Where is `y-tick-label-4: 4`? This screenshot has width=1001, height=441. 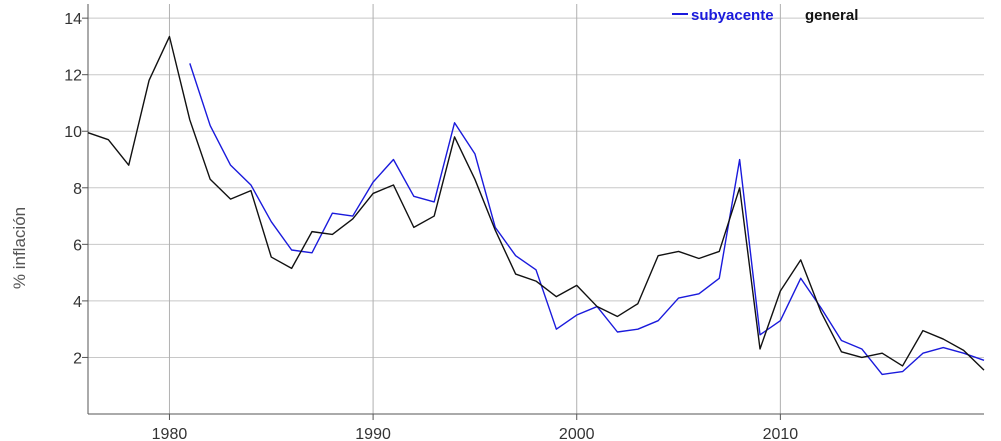 y-tick-label-4: 4 is located at coordinates (77, 302).